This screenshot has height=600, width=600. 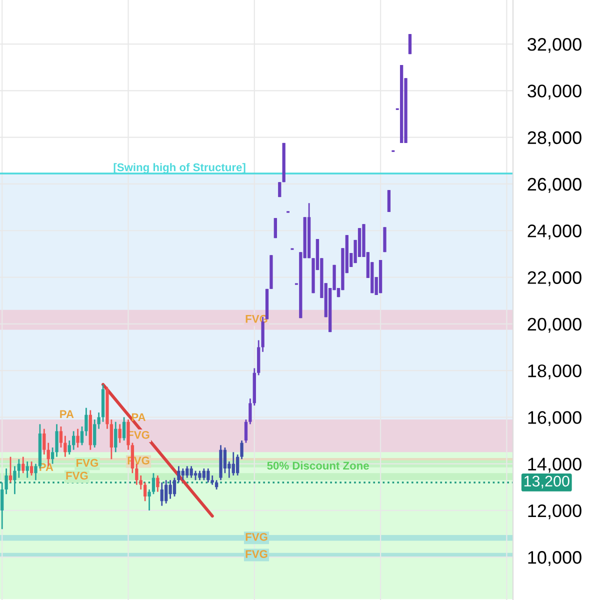 What do you see at coordinates (318, 465) in the screenshot?
I see `annotation: 50% Discount Zone` at bounding box center [318, 465].